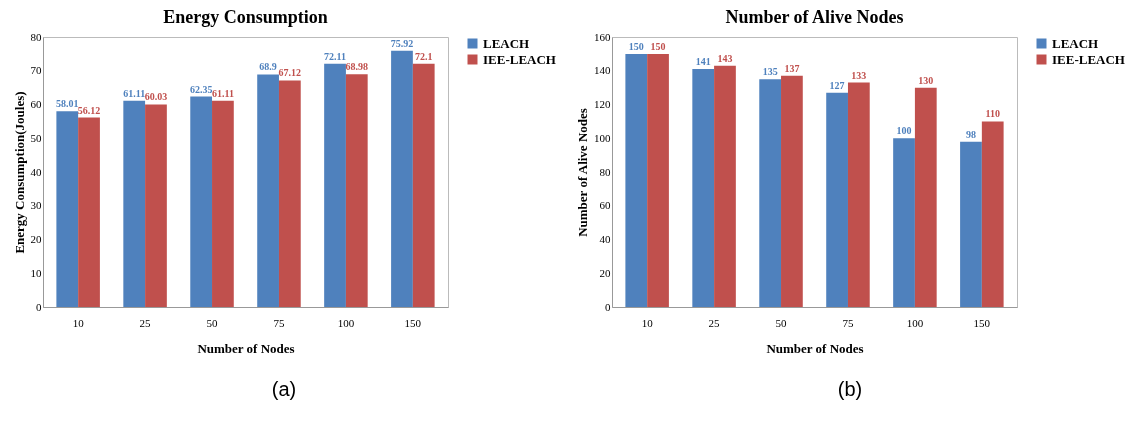  I want to click on data-label: 72.11, so click(334, 56).